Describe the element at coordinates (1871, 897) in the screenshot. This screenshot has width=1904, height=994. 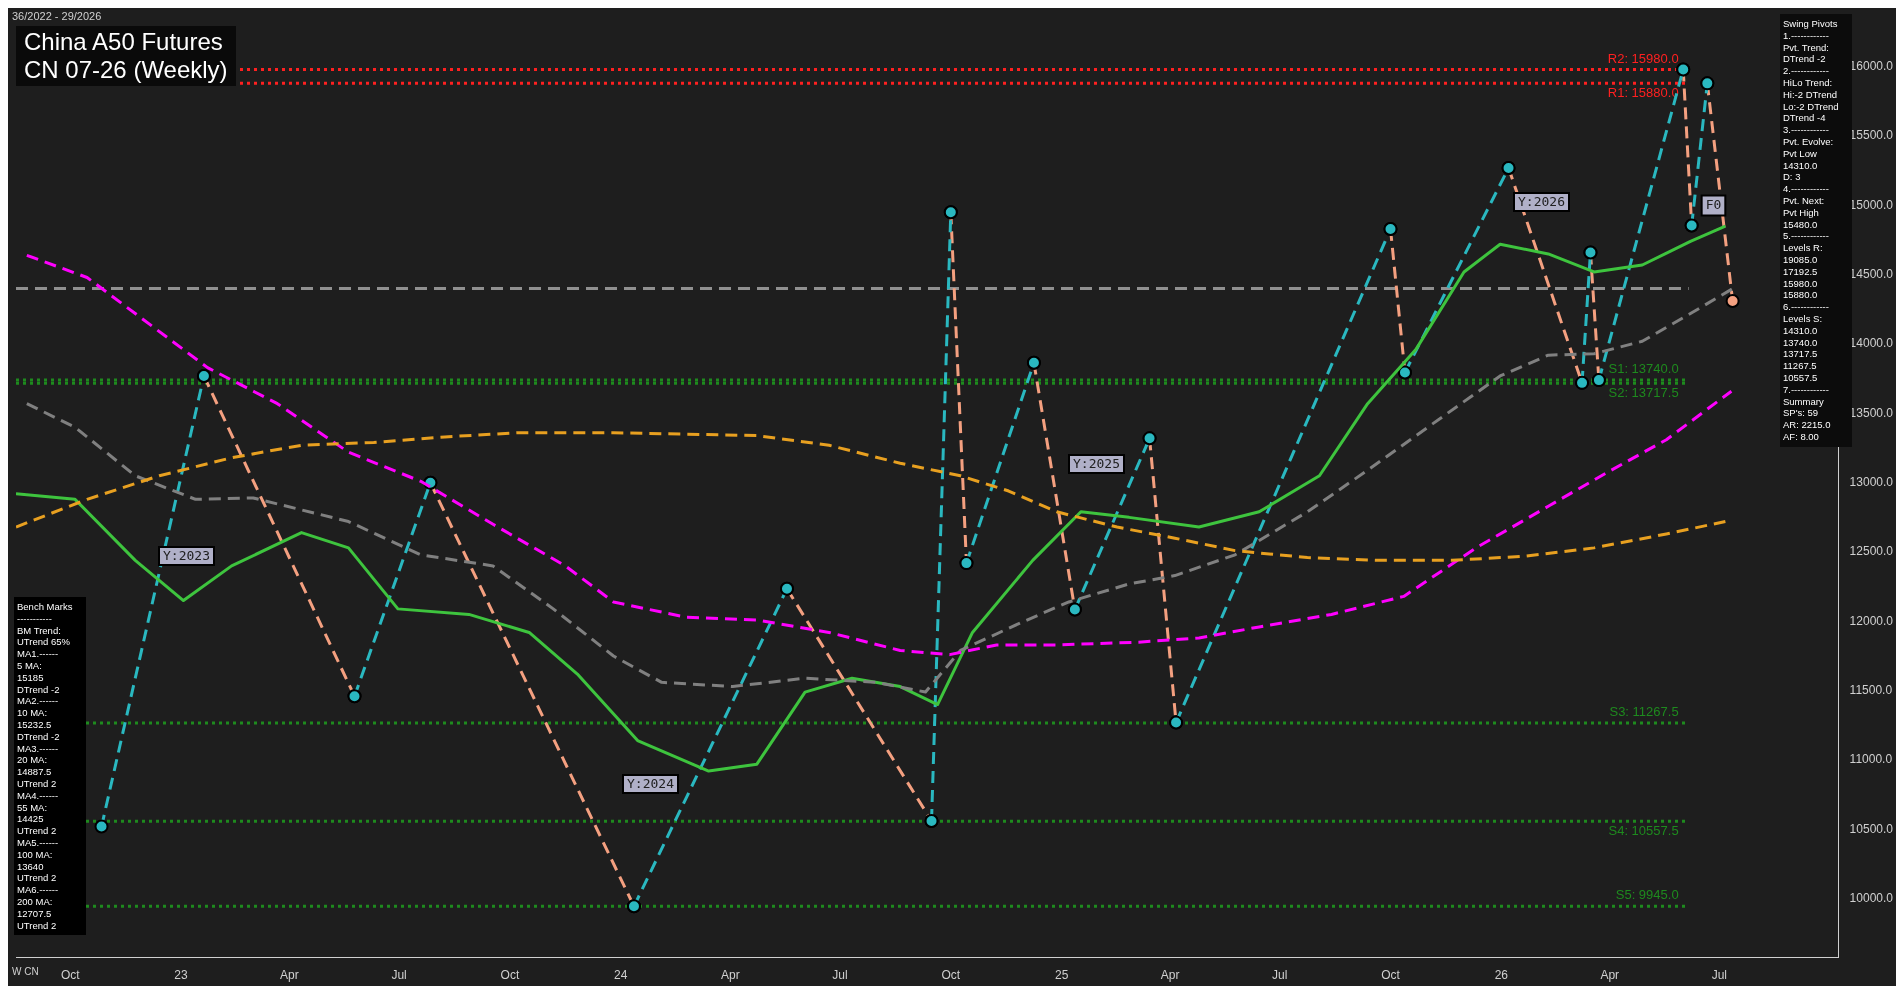
I see `y-tick-label: 10000.0` at that location.